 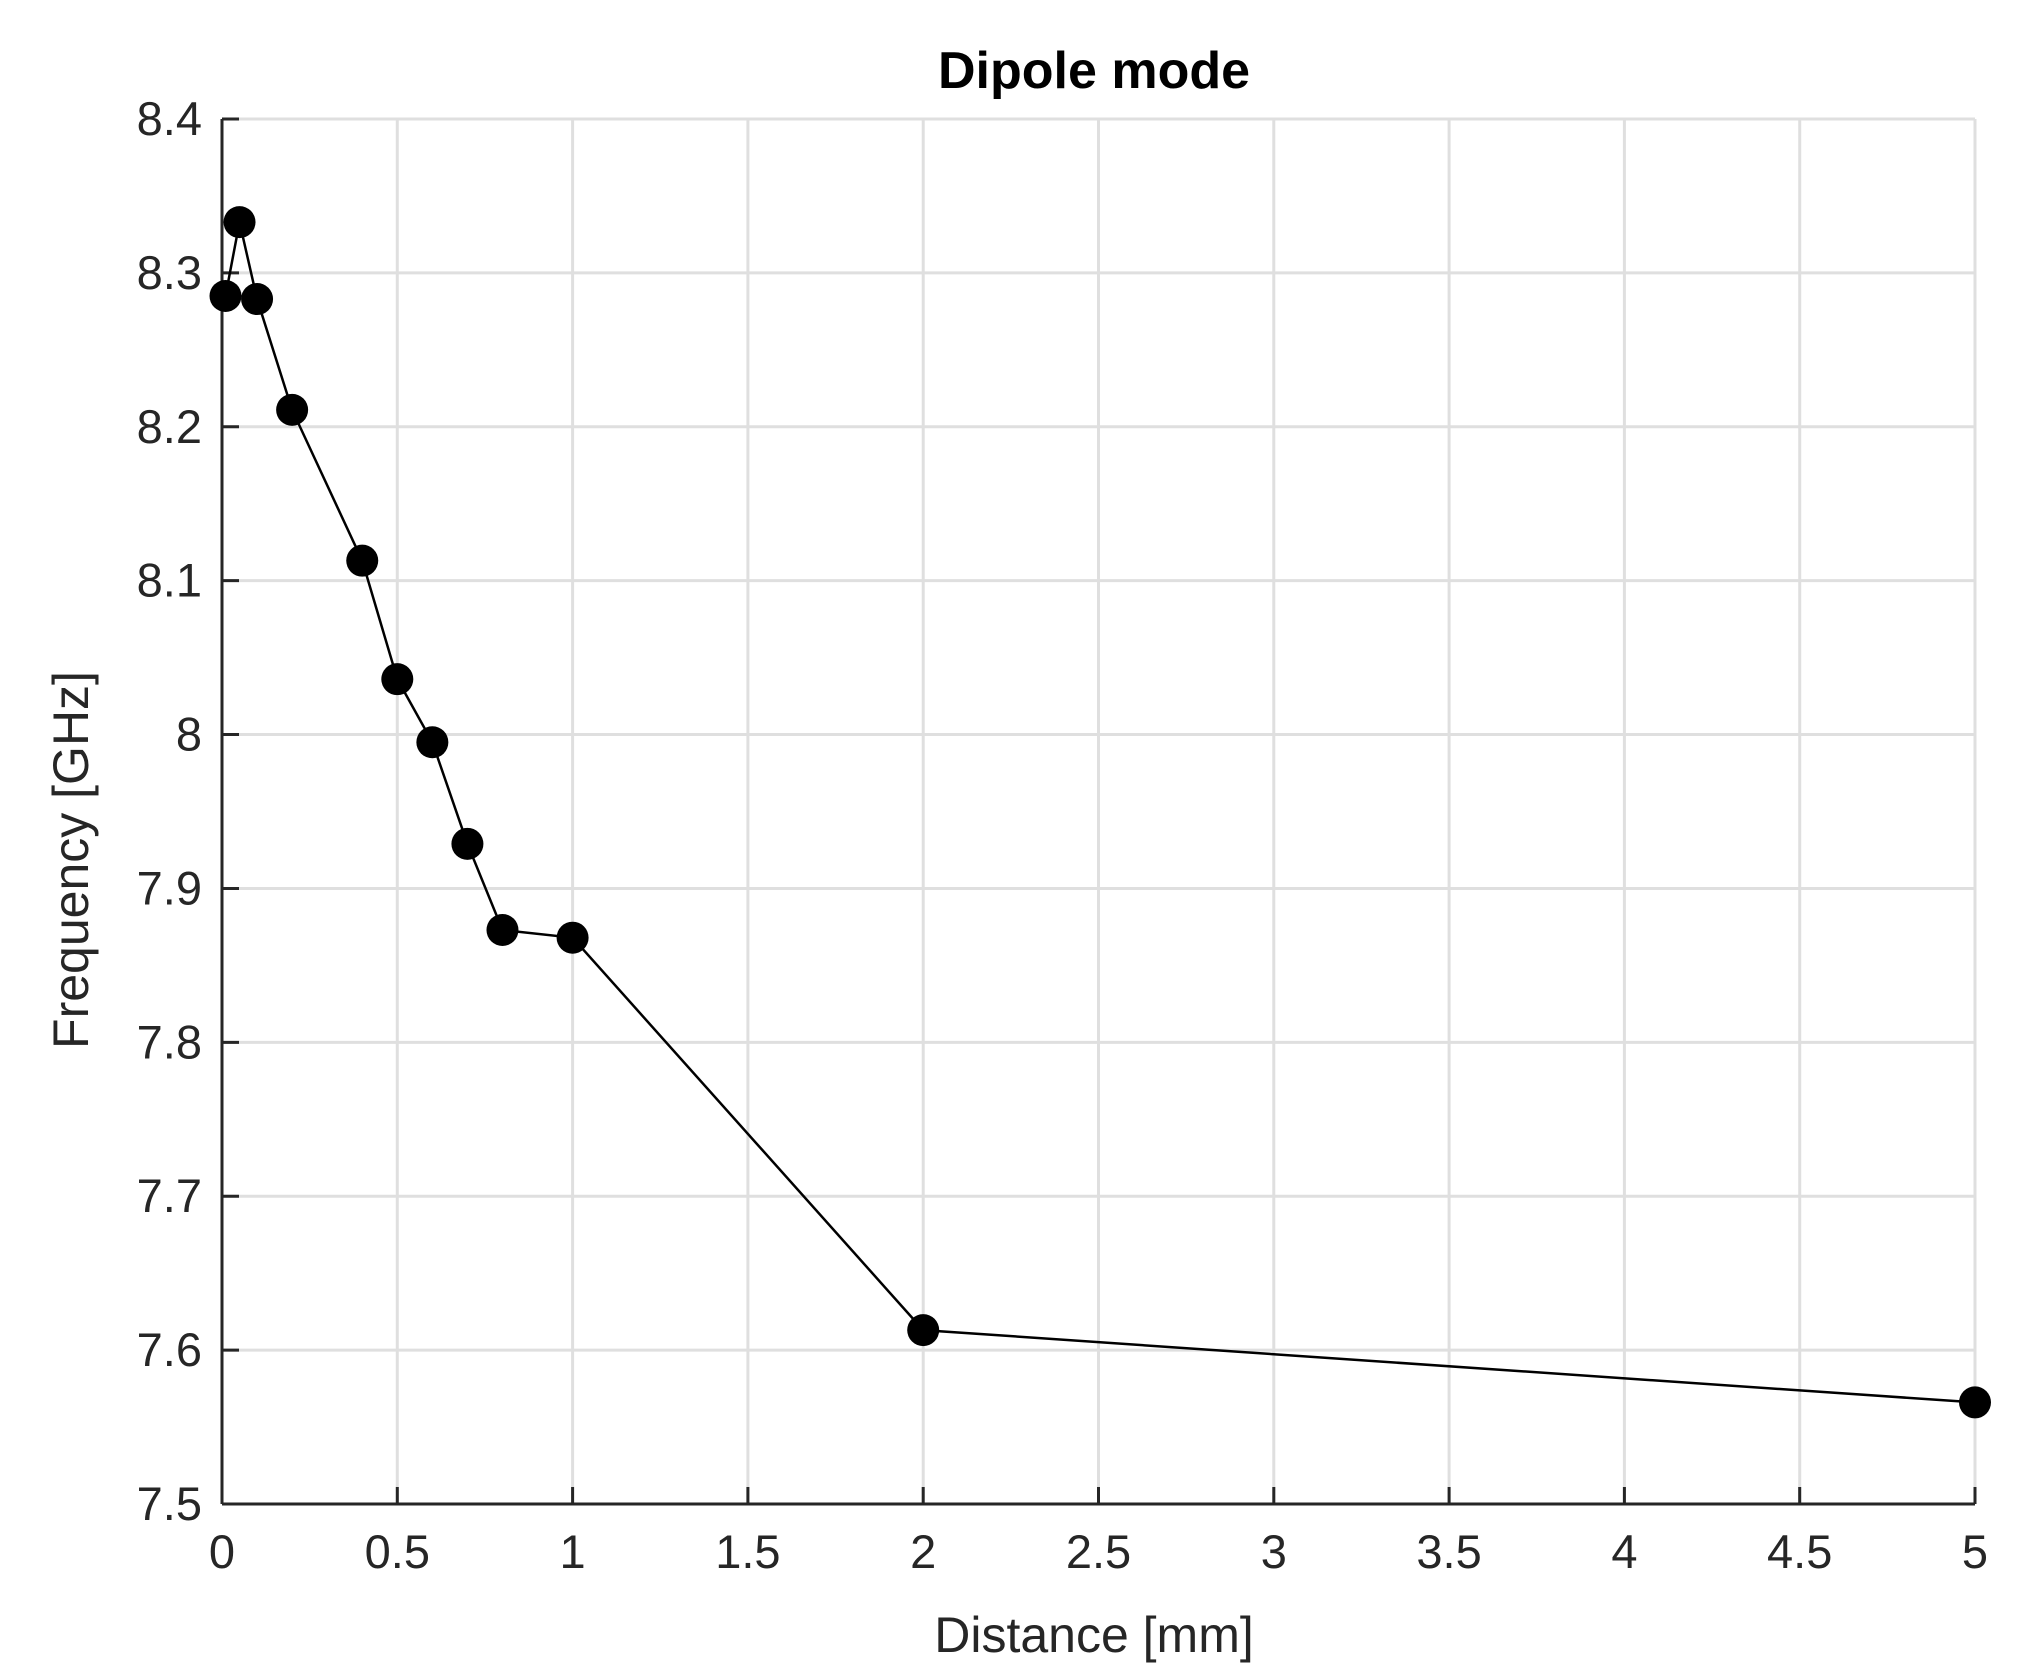 What do you see at coordinates (169, 426) in the screenshot?
I see `y-tick-label: 8.2` at bounding box center [169, 426].